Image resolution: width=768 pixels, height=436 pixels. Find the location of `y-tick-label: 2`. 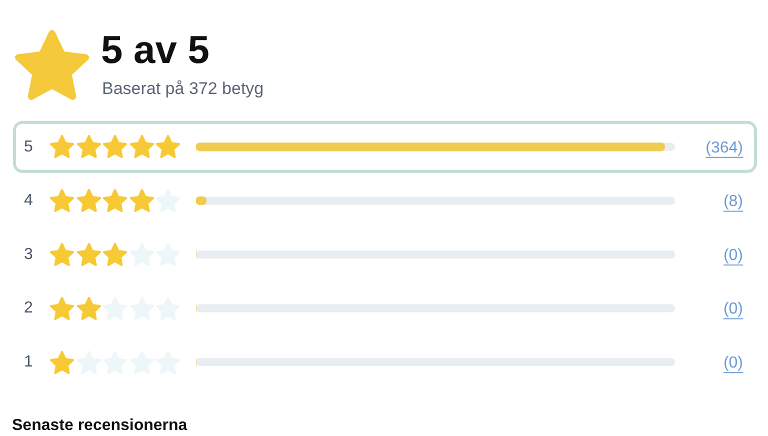

y-tick-label: 2 is located at coordinates (28, 308).